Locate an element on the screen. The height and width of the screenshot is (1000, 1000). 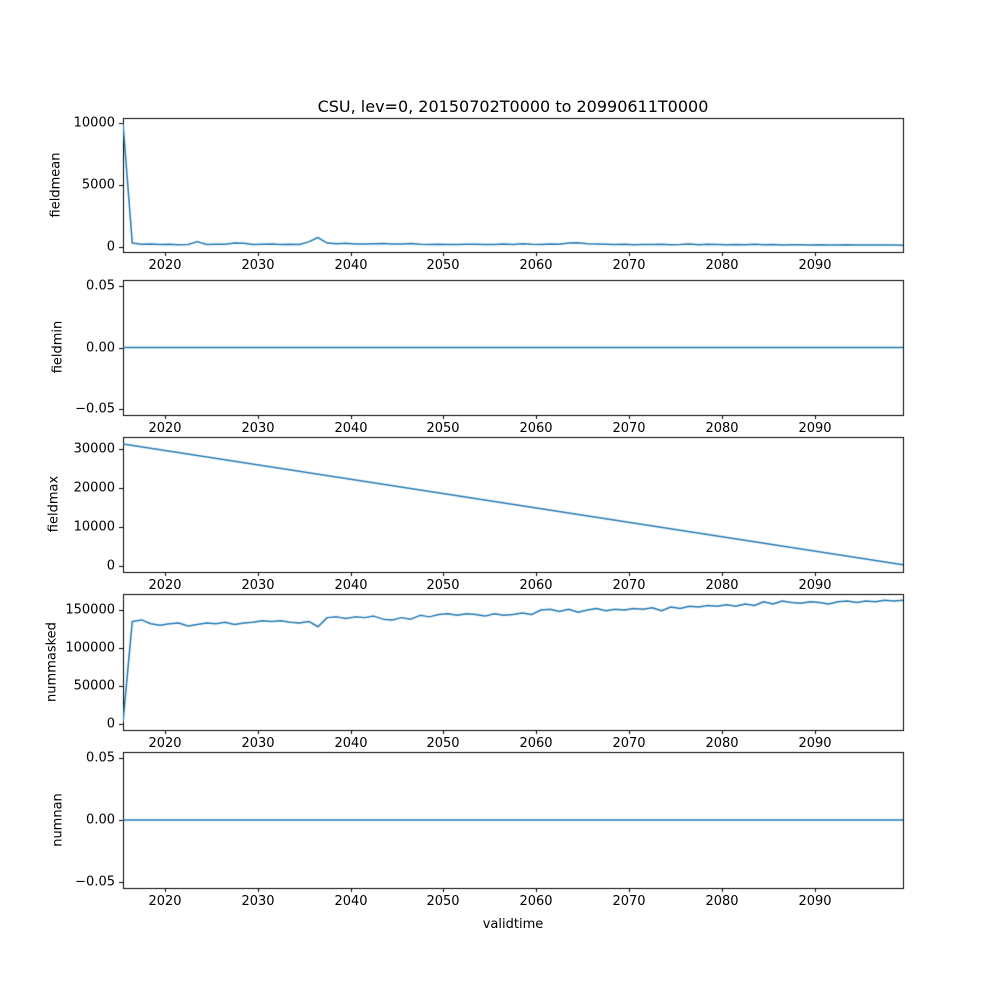
x-axis-label: validtime is located at coordinates (513, 924).